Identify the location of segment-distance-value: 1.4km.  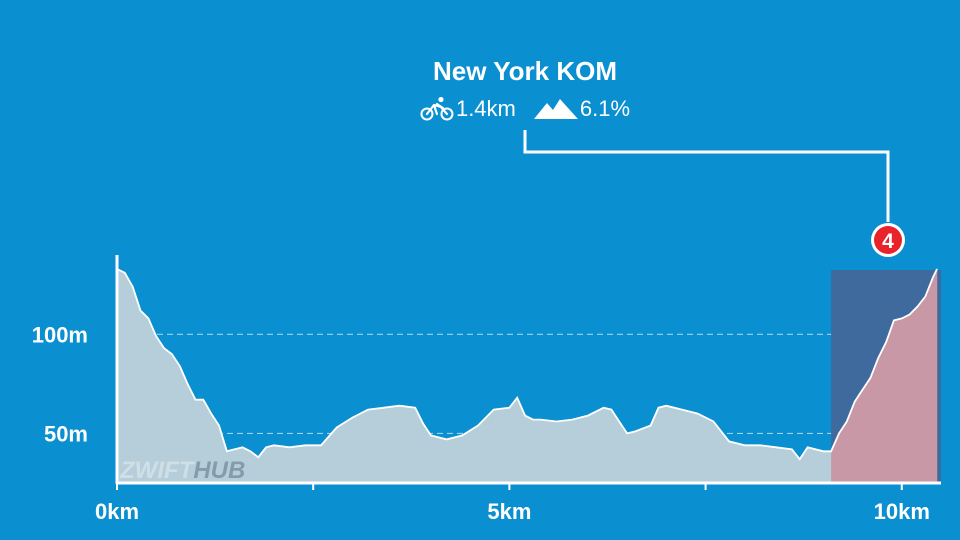
(485, 108).